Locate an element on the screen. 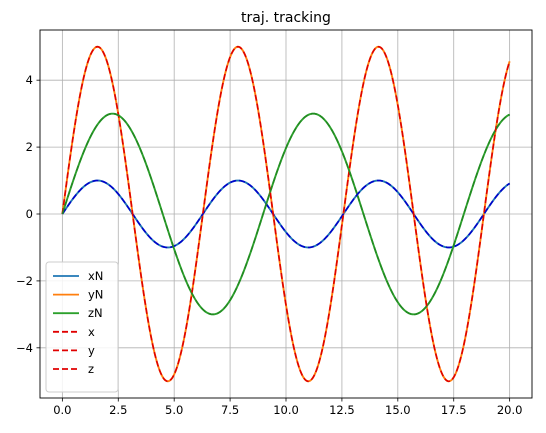 The width and height of the screenshot is (546, 433). chart-title: traj. tracking is located at coordinates (286, 18).